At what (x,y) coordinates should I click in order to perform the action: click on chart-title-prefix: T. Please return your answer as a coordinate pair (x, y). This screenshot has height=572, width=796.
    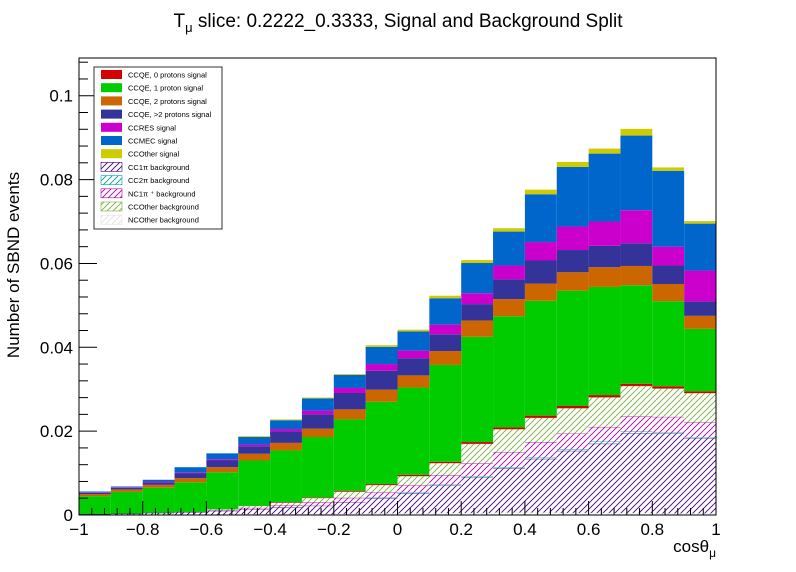
    Looking at the image, I should click on (179, 21).